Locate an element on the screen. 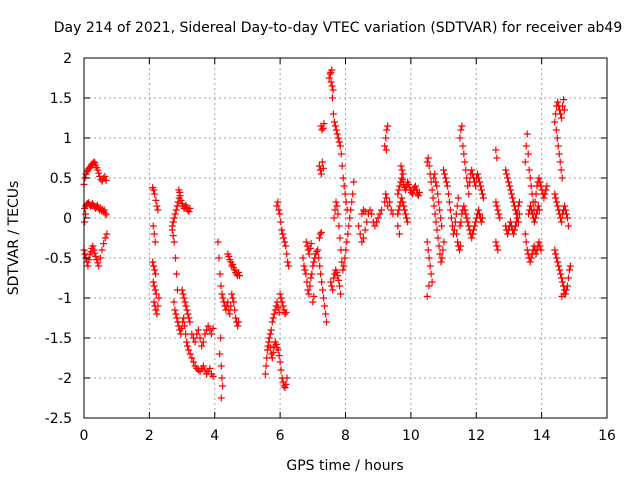 Image resolution: width=640 pixels, height=480 pixels. y-tick-label: 0 is located at coordinates (67, 219).